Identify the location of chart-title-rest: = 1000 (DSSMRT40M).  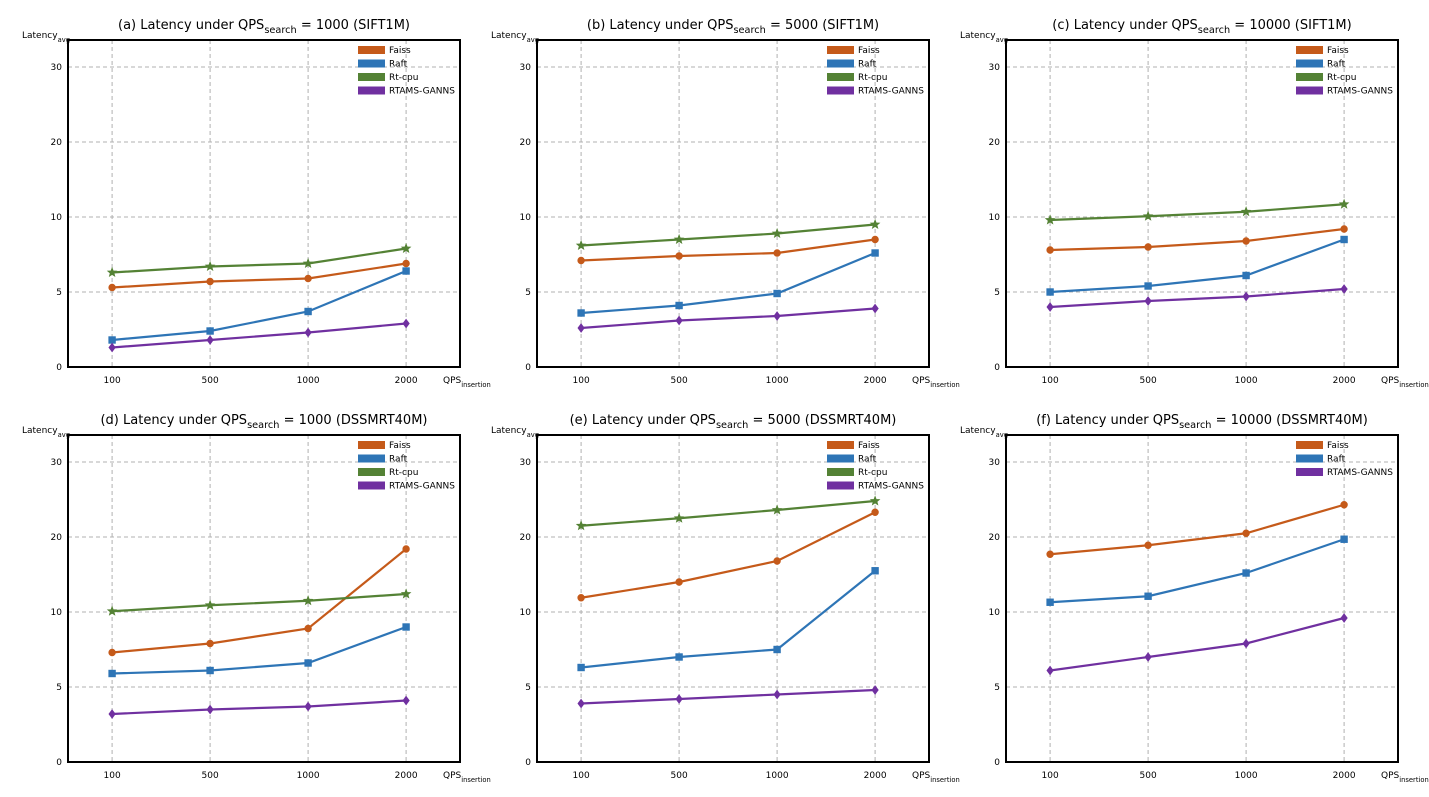
(353, 420).